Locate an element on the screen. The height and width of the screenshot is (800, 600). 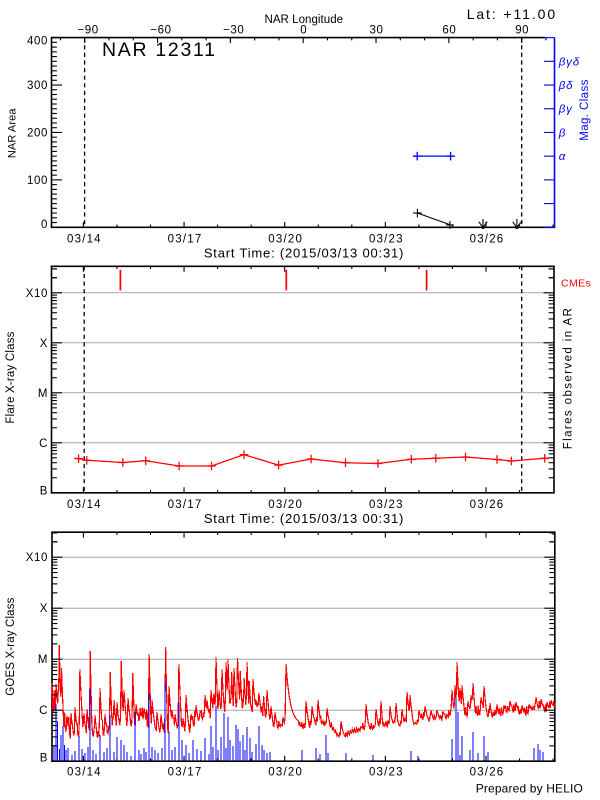
svg-text: βγ is located at coordinates (565, 110).